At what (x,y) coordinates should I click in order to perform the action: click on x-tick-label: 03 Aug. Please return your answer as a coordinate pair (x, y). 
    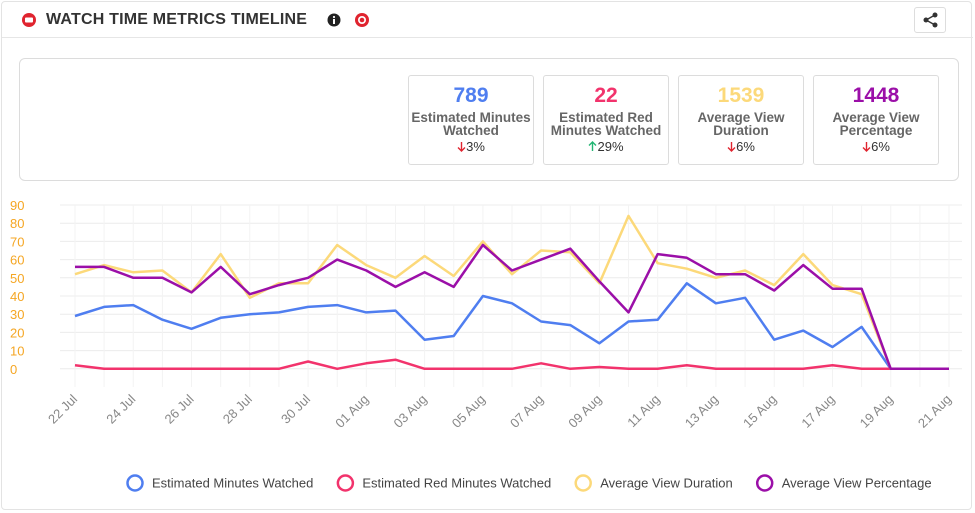
    Looking at the image, I should click on (409, 411).